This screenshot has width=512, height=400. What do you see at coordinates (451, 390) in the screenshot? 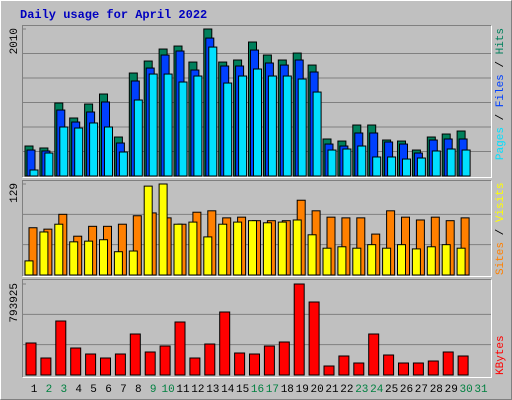
I see `x-tick-label: 29` at bounding box center [451, 390].